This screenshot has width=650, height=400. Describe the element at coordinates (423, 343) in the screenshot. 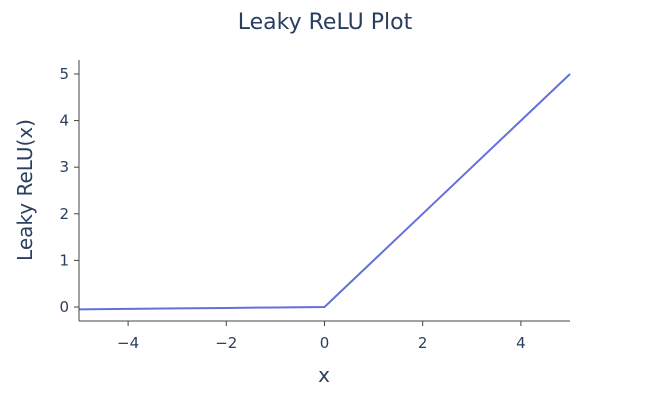

I see `x-tick-label: 2` at that location.